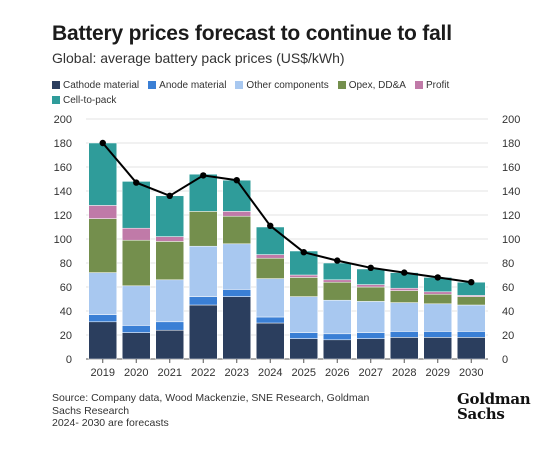 Image resolution: width=560 pixels, height=458 pixels. I want to click on x-tick-label: 2019, so click(103, 373).